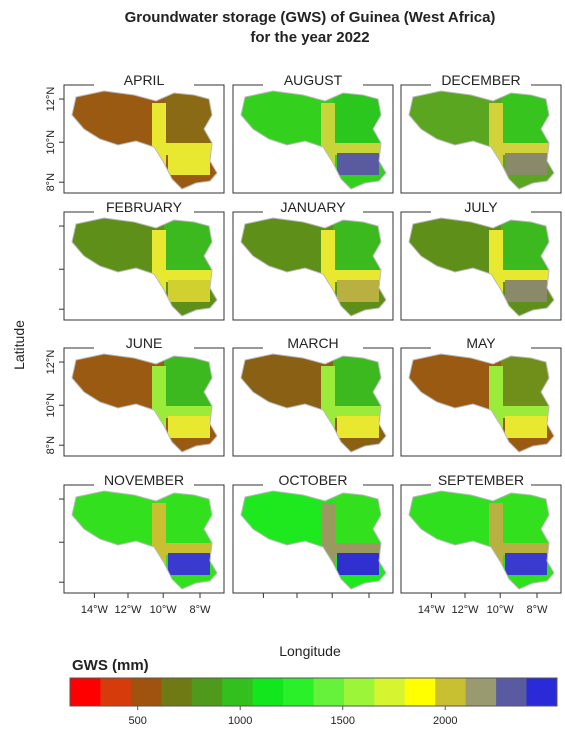  I want to click on panel-name: SEPTEMBER, so click(481, 480).